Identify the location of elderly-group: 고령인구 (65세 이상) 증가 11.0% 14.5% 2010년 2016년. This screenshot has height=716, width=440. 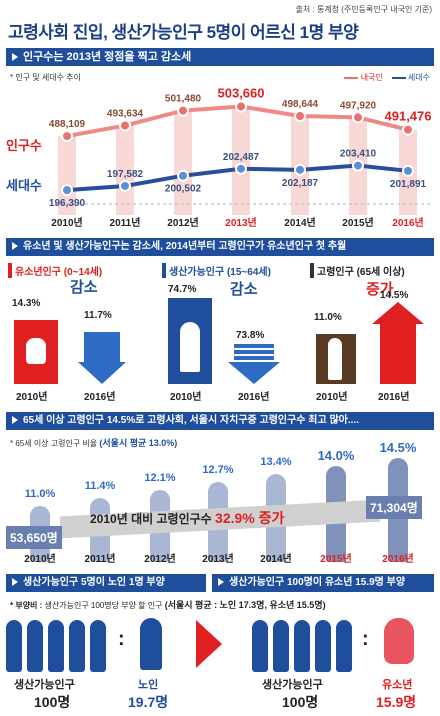
(373, 337).